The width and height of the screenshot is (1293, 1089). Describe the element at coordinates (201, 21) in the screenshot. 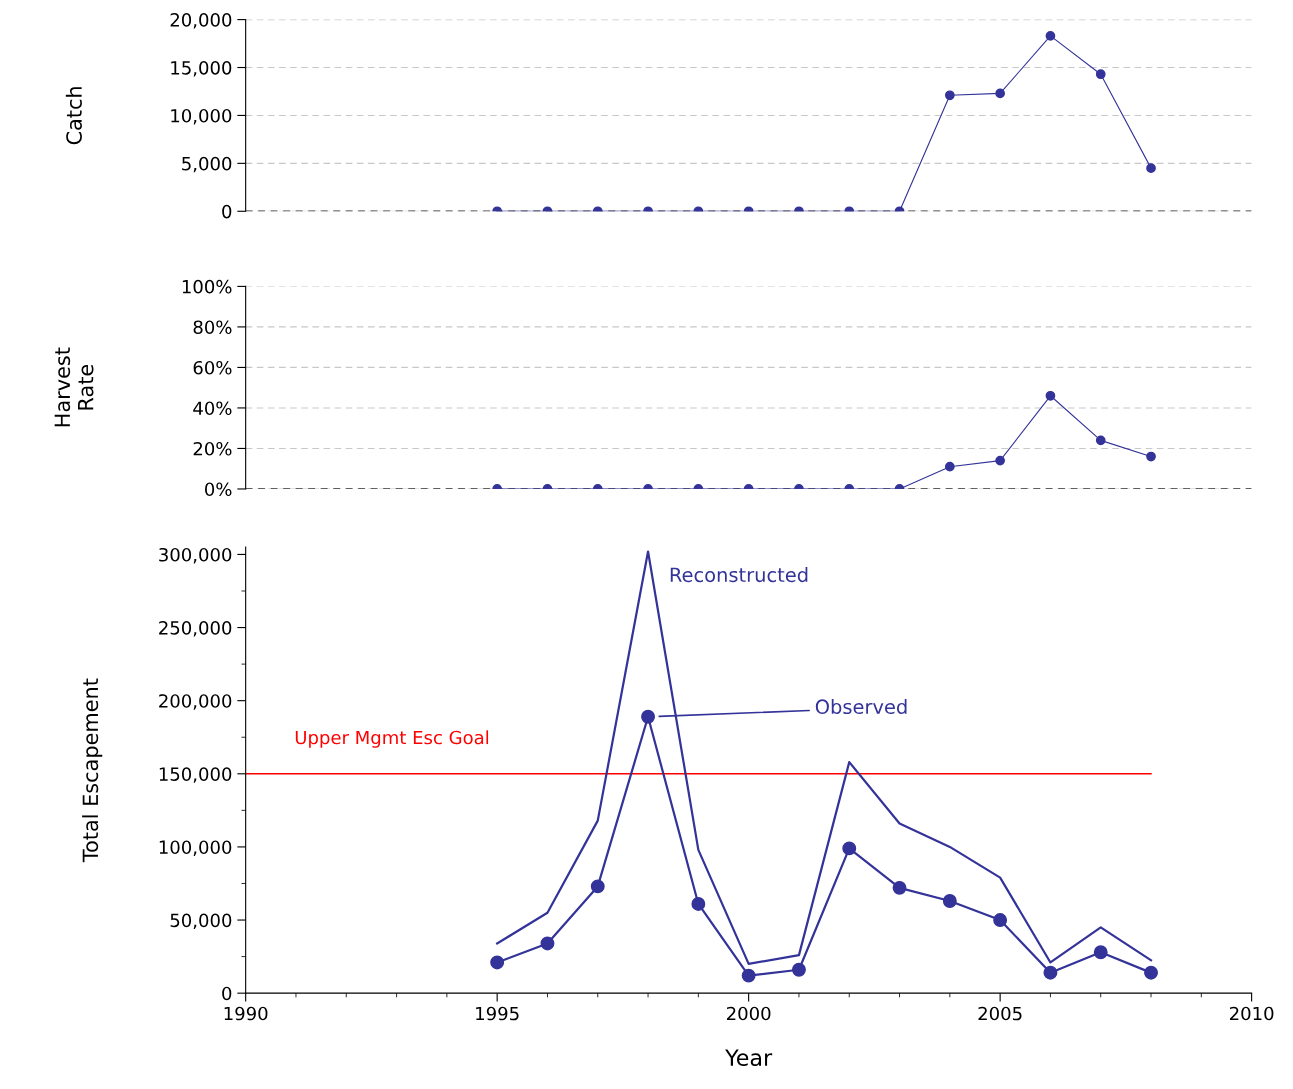

I see `y-tick-label: 20,000` at that location.